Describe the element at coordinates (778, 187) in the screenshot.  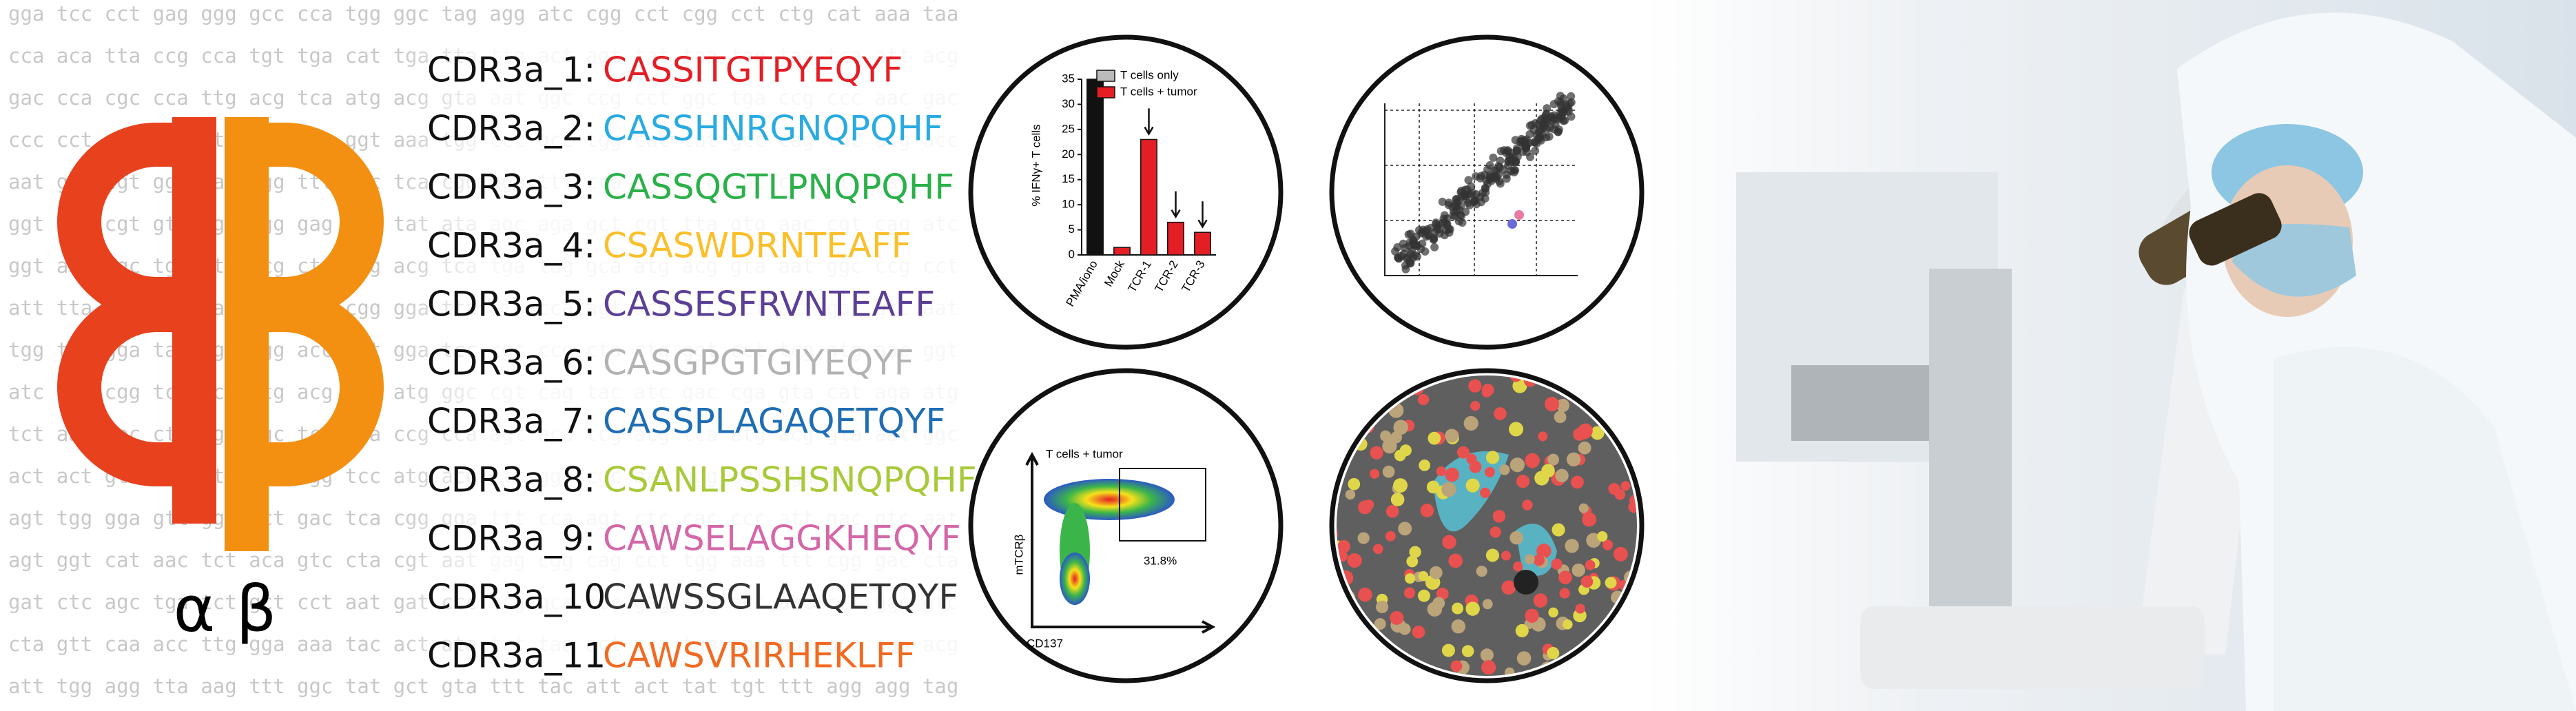
I see `cdr3-sequence: CASSQGTLPNQPQHF` at that location.